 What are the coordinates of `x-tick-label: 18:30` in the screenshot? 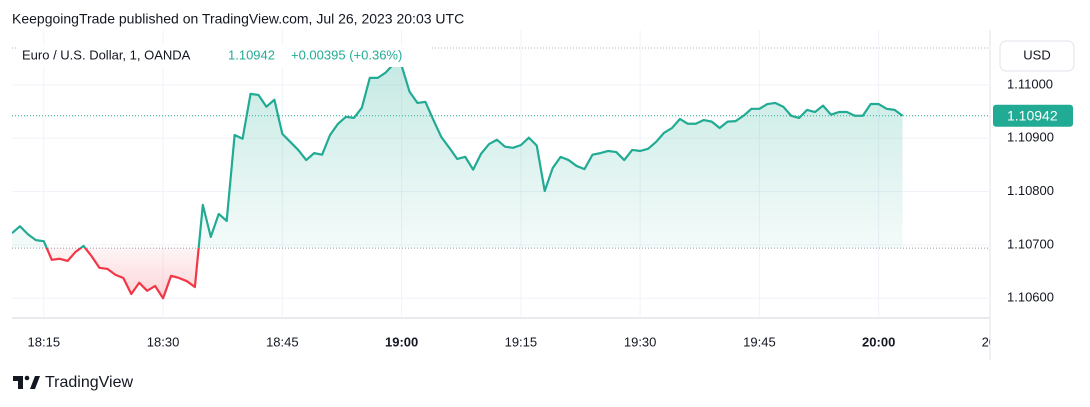 It's located at (163, 341).